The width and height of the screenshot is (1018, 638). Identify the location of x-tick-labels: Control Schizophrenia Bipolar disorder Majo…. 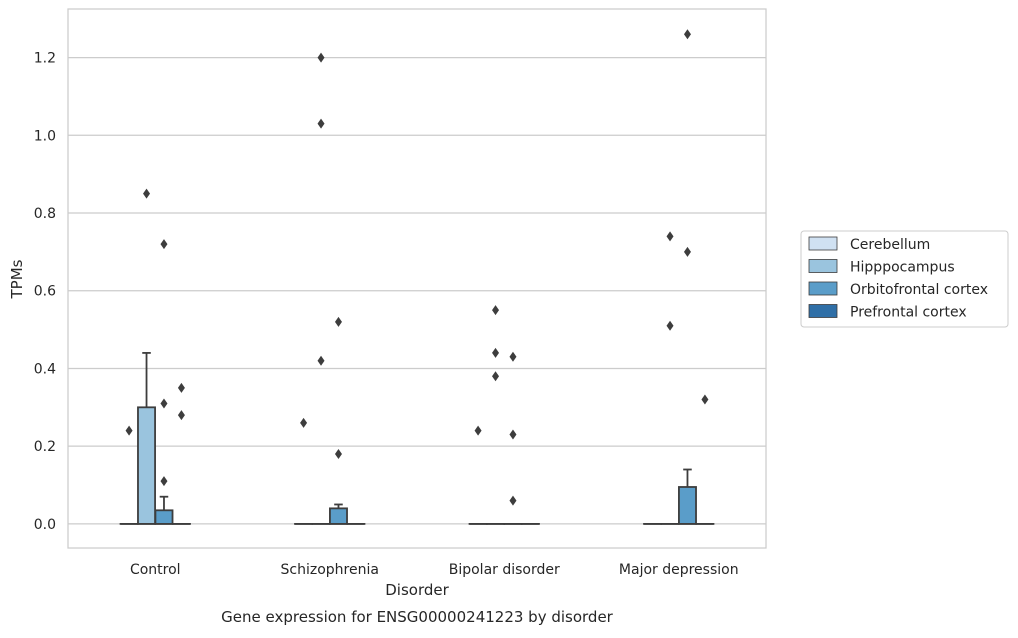
(434, 570).